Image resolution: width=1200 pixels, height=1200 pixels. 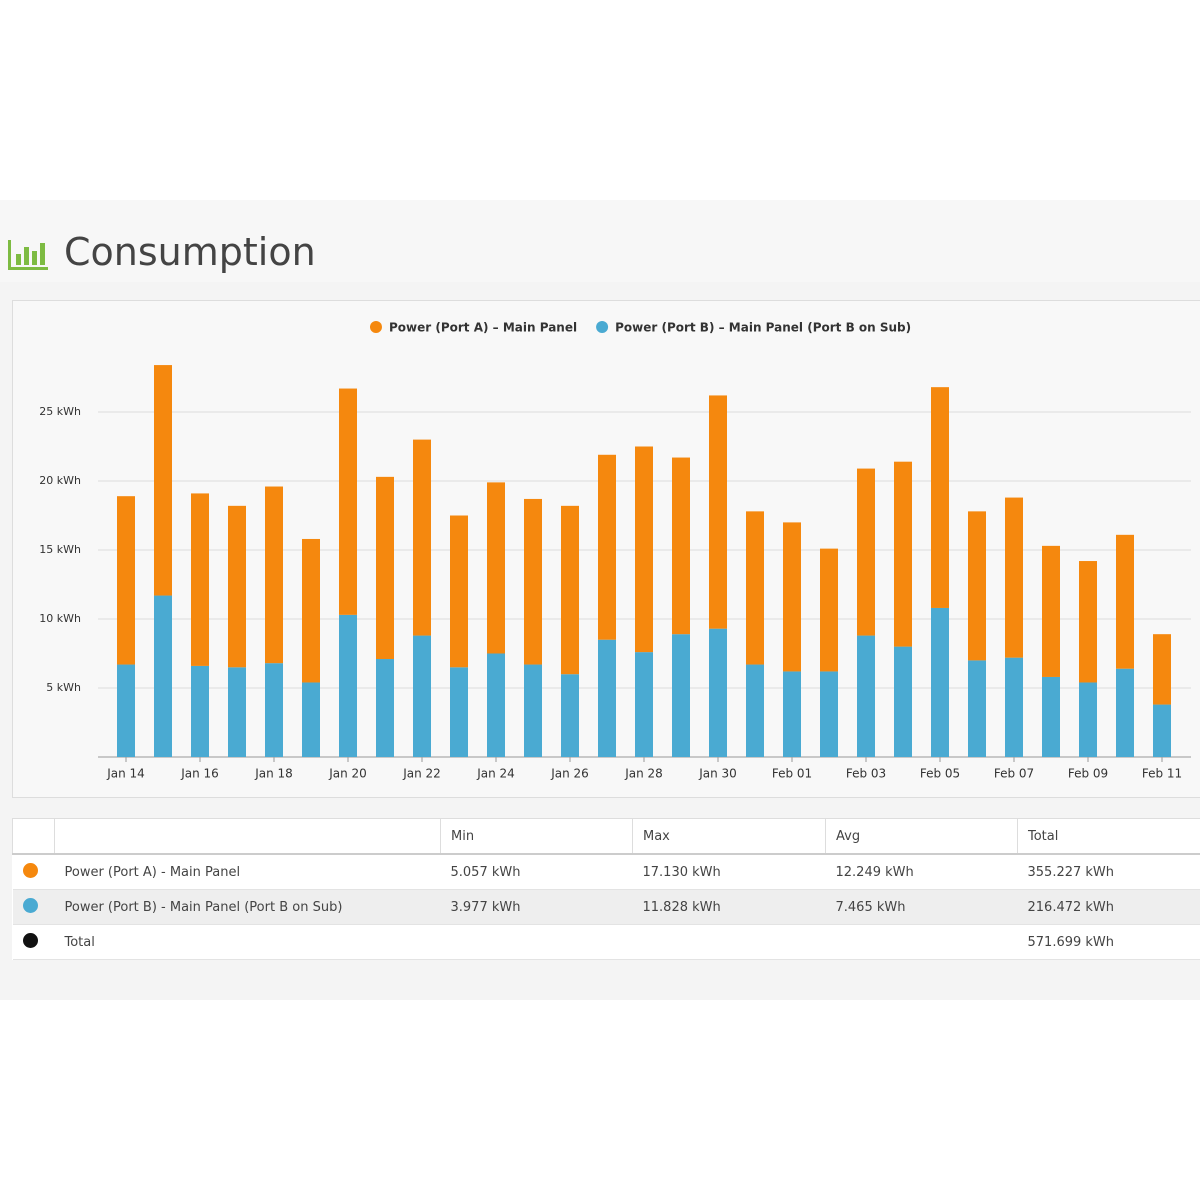 What do you see at coordinates (536, 907) in the screenshot?
I see `cell: 3.977 kWh` at bounding box center [536, 907].